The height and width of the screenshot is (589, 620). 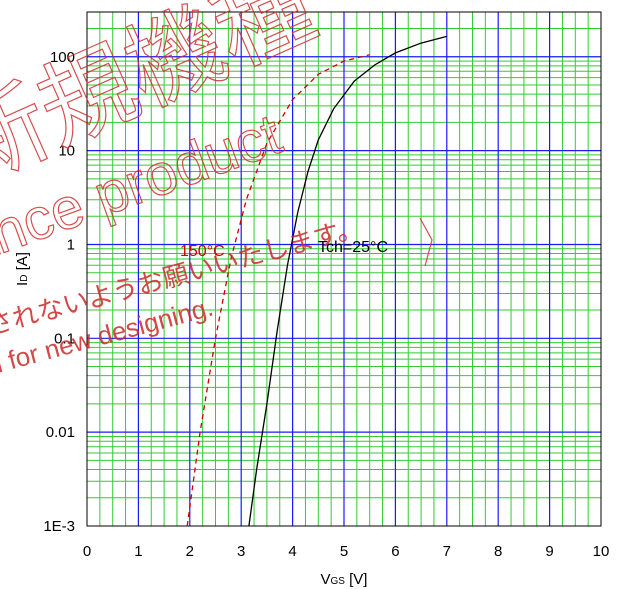 I want to click on annotation-150c: 150°C, so click(x=202, y=251).